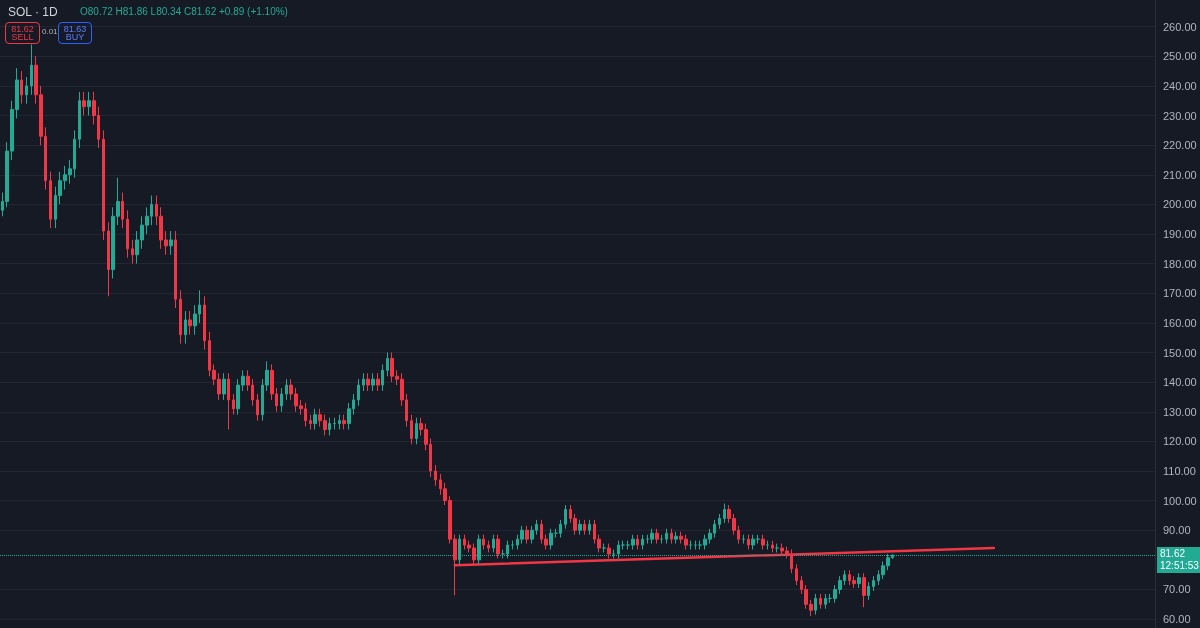 The width and height of the screenshot is (1200, 628). Describe the element at coordinates (1180, 263) in the screenshot. I see `y-tick-label: 180.00` at that location.